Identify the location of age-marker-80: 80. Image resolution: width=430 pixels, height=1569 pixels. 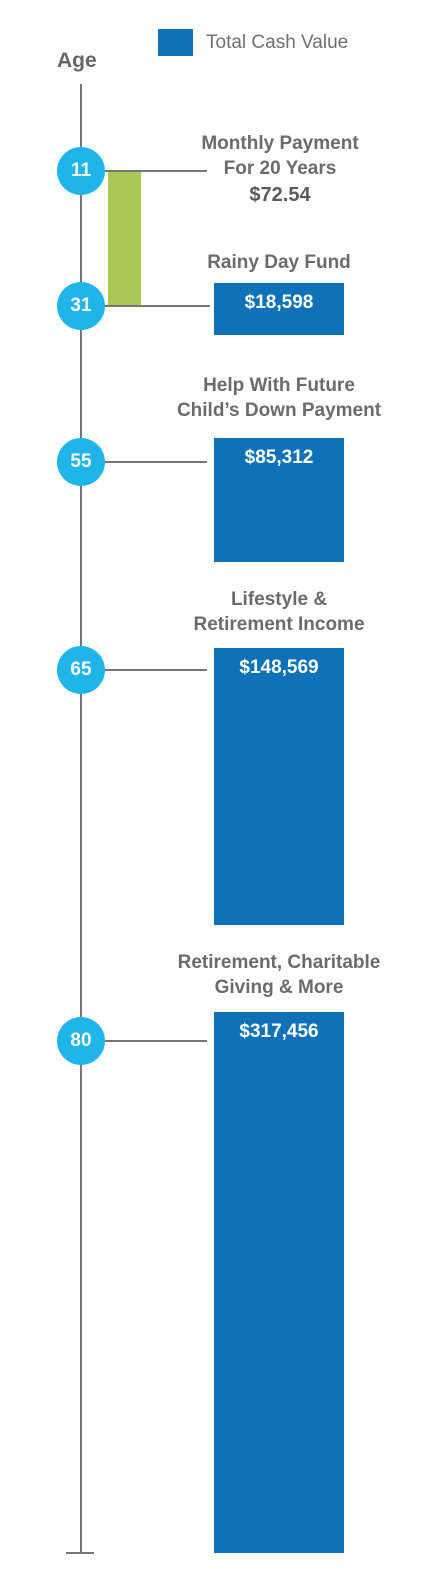
(81, 1041).